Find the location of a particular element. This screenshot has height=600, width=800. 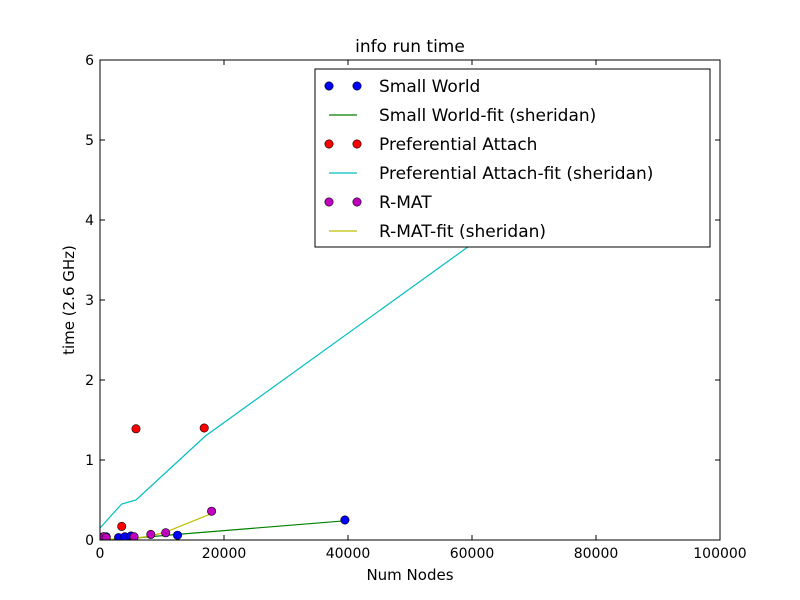

x-tick-label: 60000 is located at coordinates (472, 554).